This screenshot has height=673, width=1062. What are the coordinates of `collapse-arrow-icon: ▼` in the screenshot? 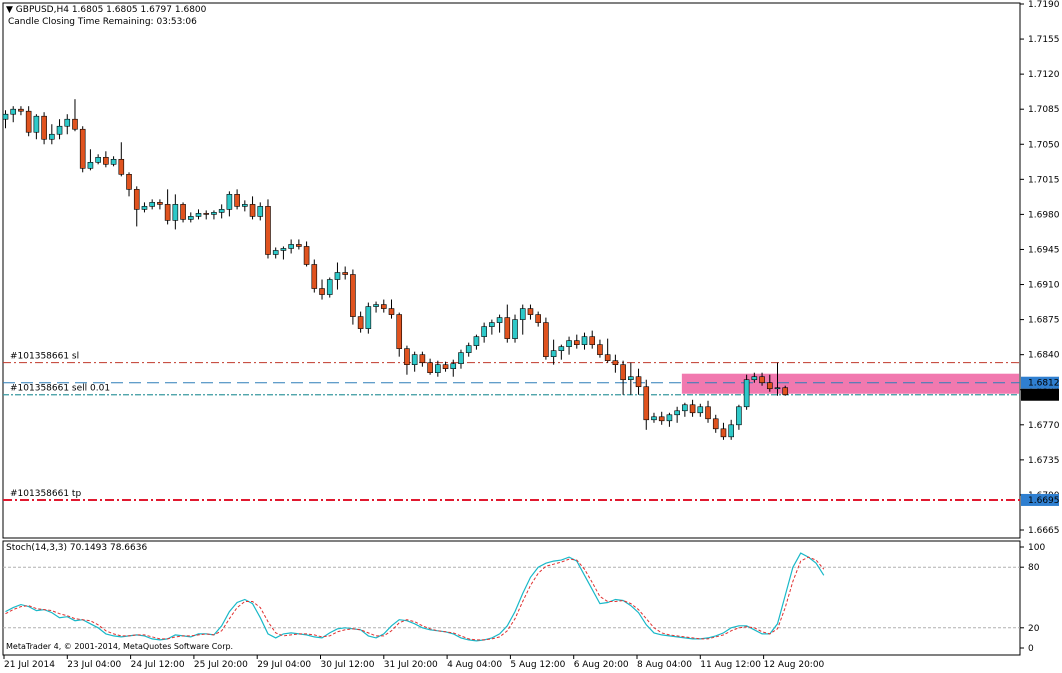 It's located at (9, 10).